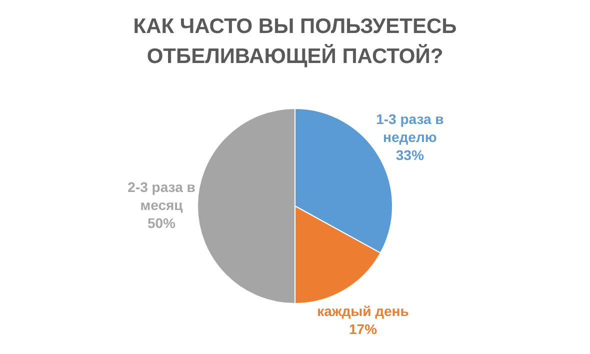 Image resolution: width=590 pixels, height=354 pixels. What do you see at coordinates (363, 328) in the screenshot?
I see `data-label: 17%` at bounding box center [363, 328].